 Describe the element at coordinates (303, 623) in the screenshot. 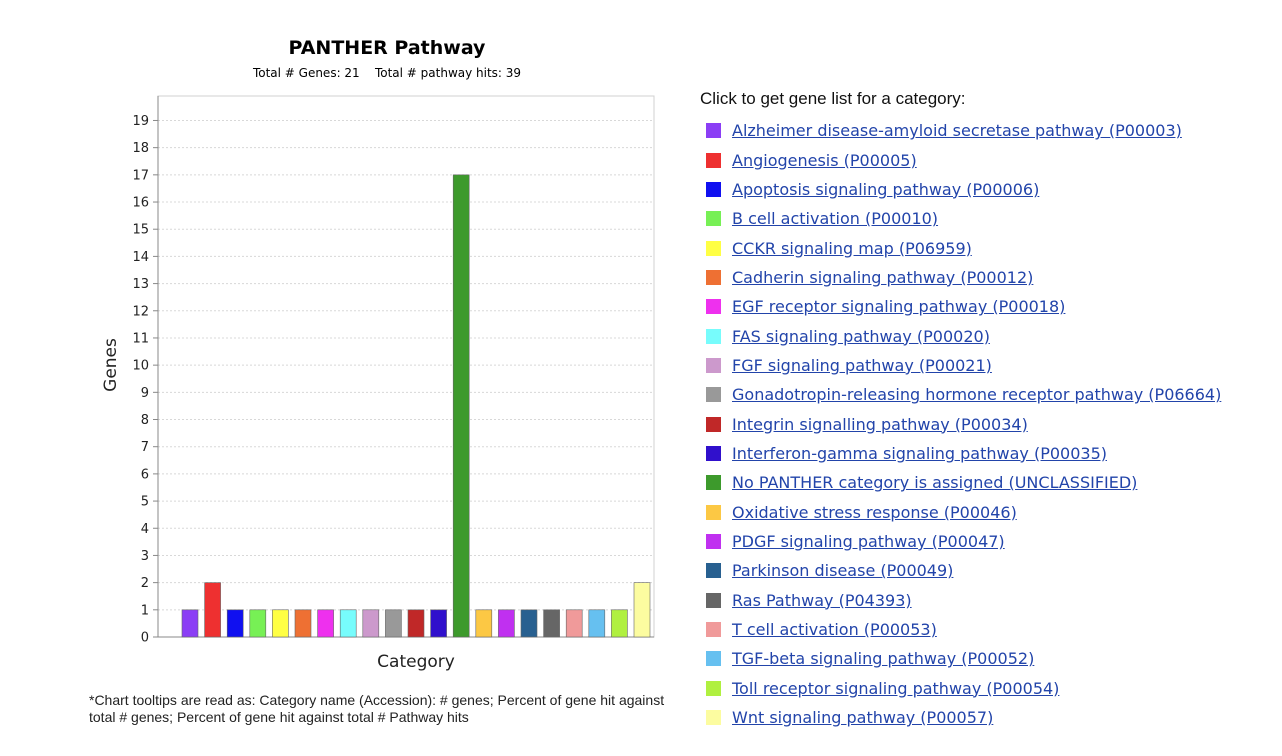

I see `bar: Cadherin signaling pathway (P00012): 1` at that location.